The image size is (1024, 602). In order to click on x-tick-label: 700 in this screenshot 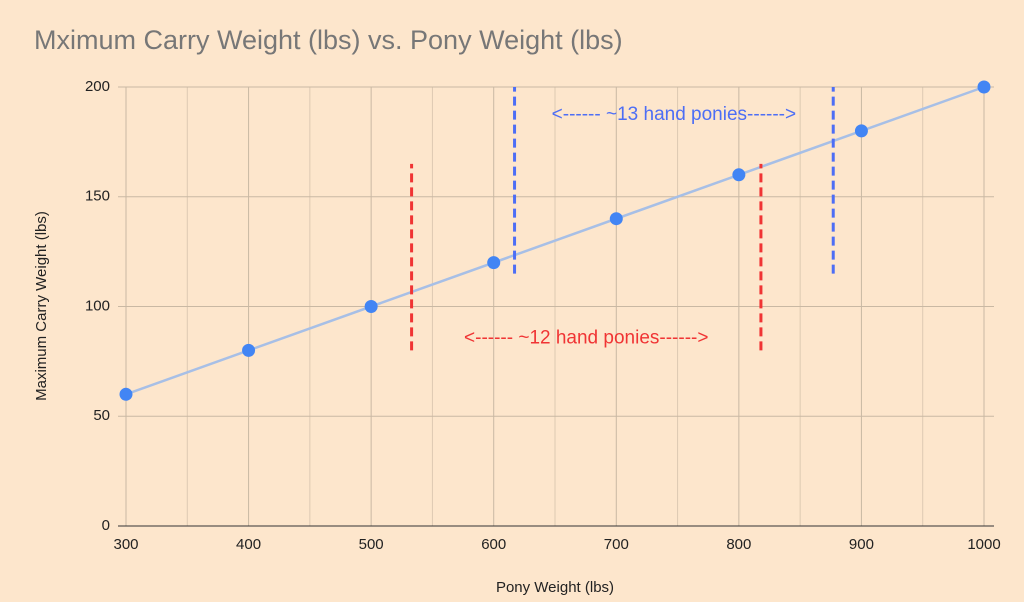, I will do `click(616, 544)`.